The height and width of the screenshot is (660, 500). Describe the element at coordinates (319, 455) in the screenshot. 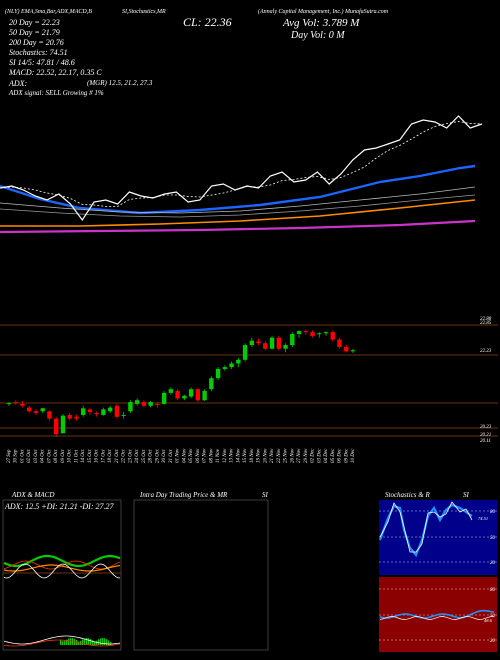

I see `date-label: 03 Dec` at that location.